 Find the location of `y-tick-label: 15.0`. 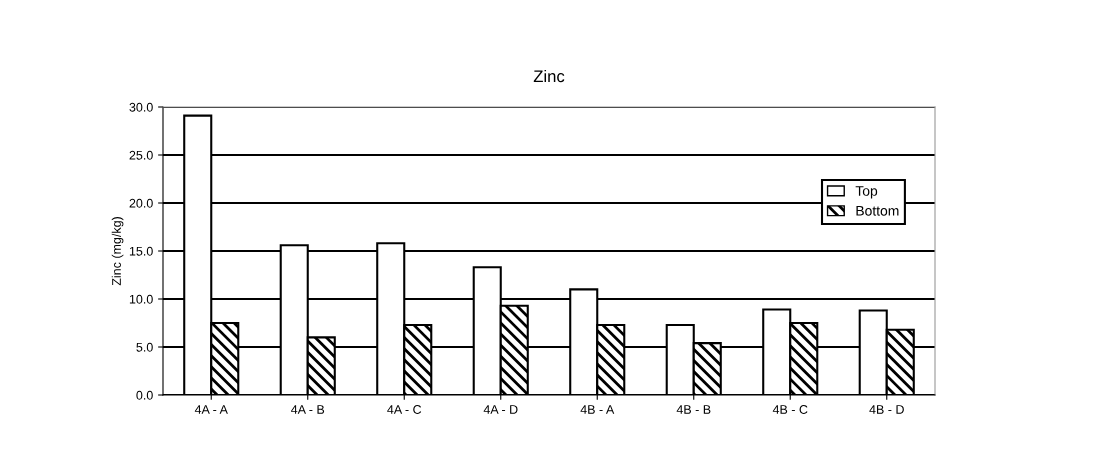

y-tick-label: 15.0 is located at coordinates (141, 251).